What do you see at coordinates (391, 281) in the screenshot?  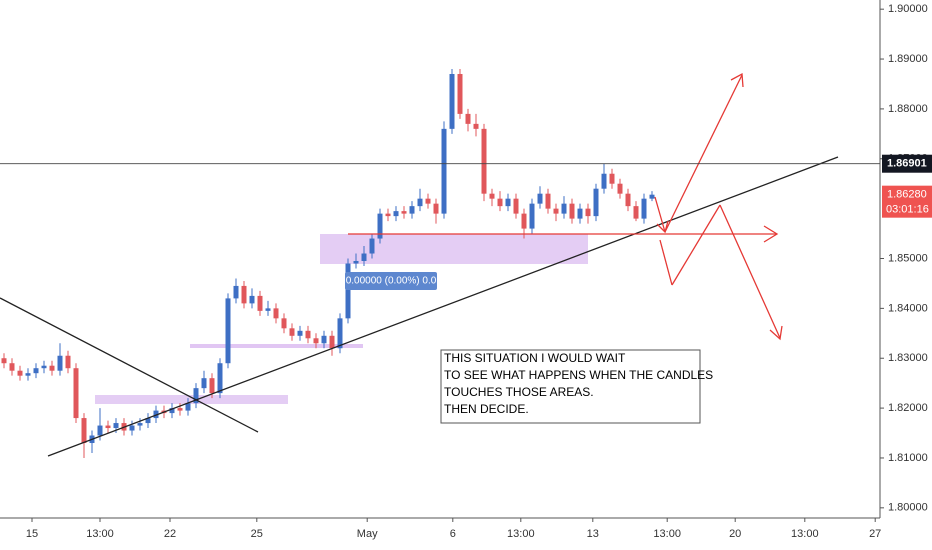 I see `measure-label: 0.00000 (0.00%) 0.0` at bounding box center [391, 281].